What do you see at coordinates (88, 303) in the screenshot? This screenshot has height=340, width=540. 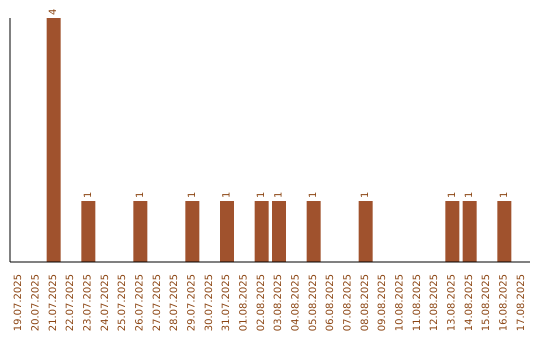 I see `x-tick-label: 23.07.2025` at bounding box center [88, 303].